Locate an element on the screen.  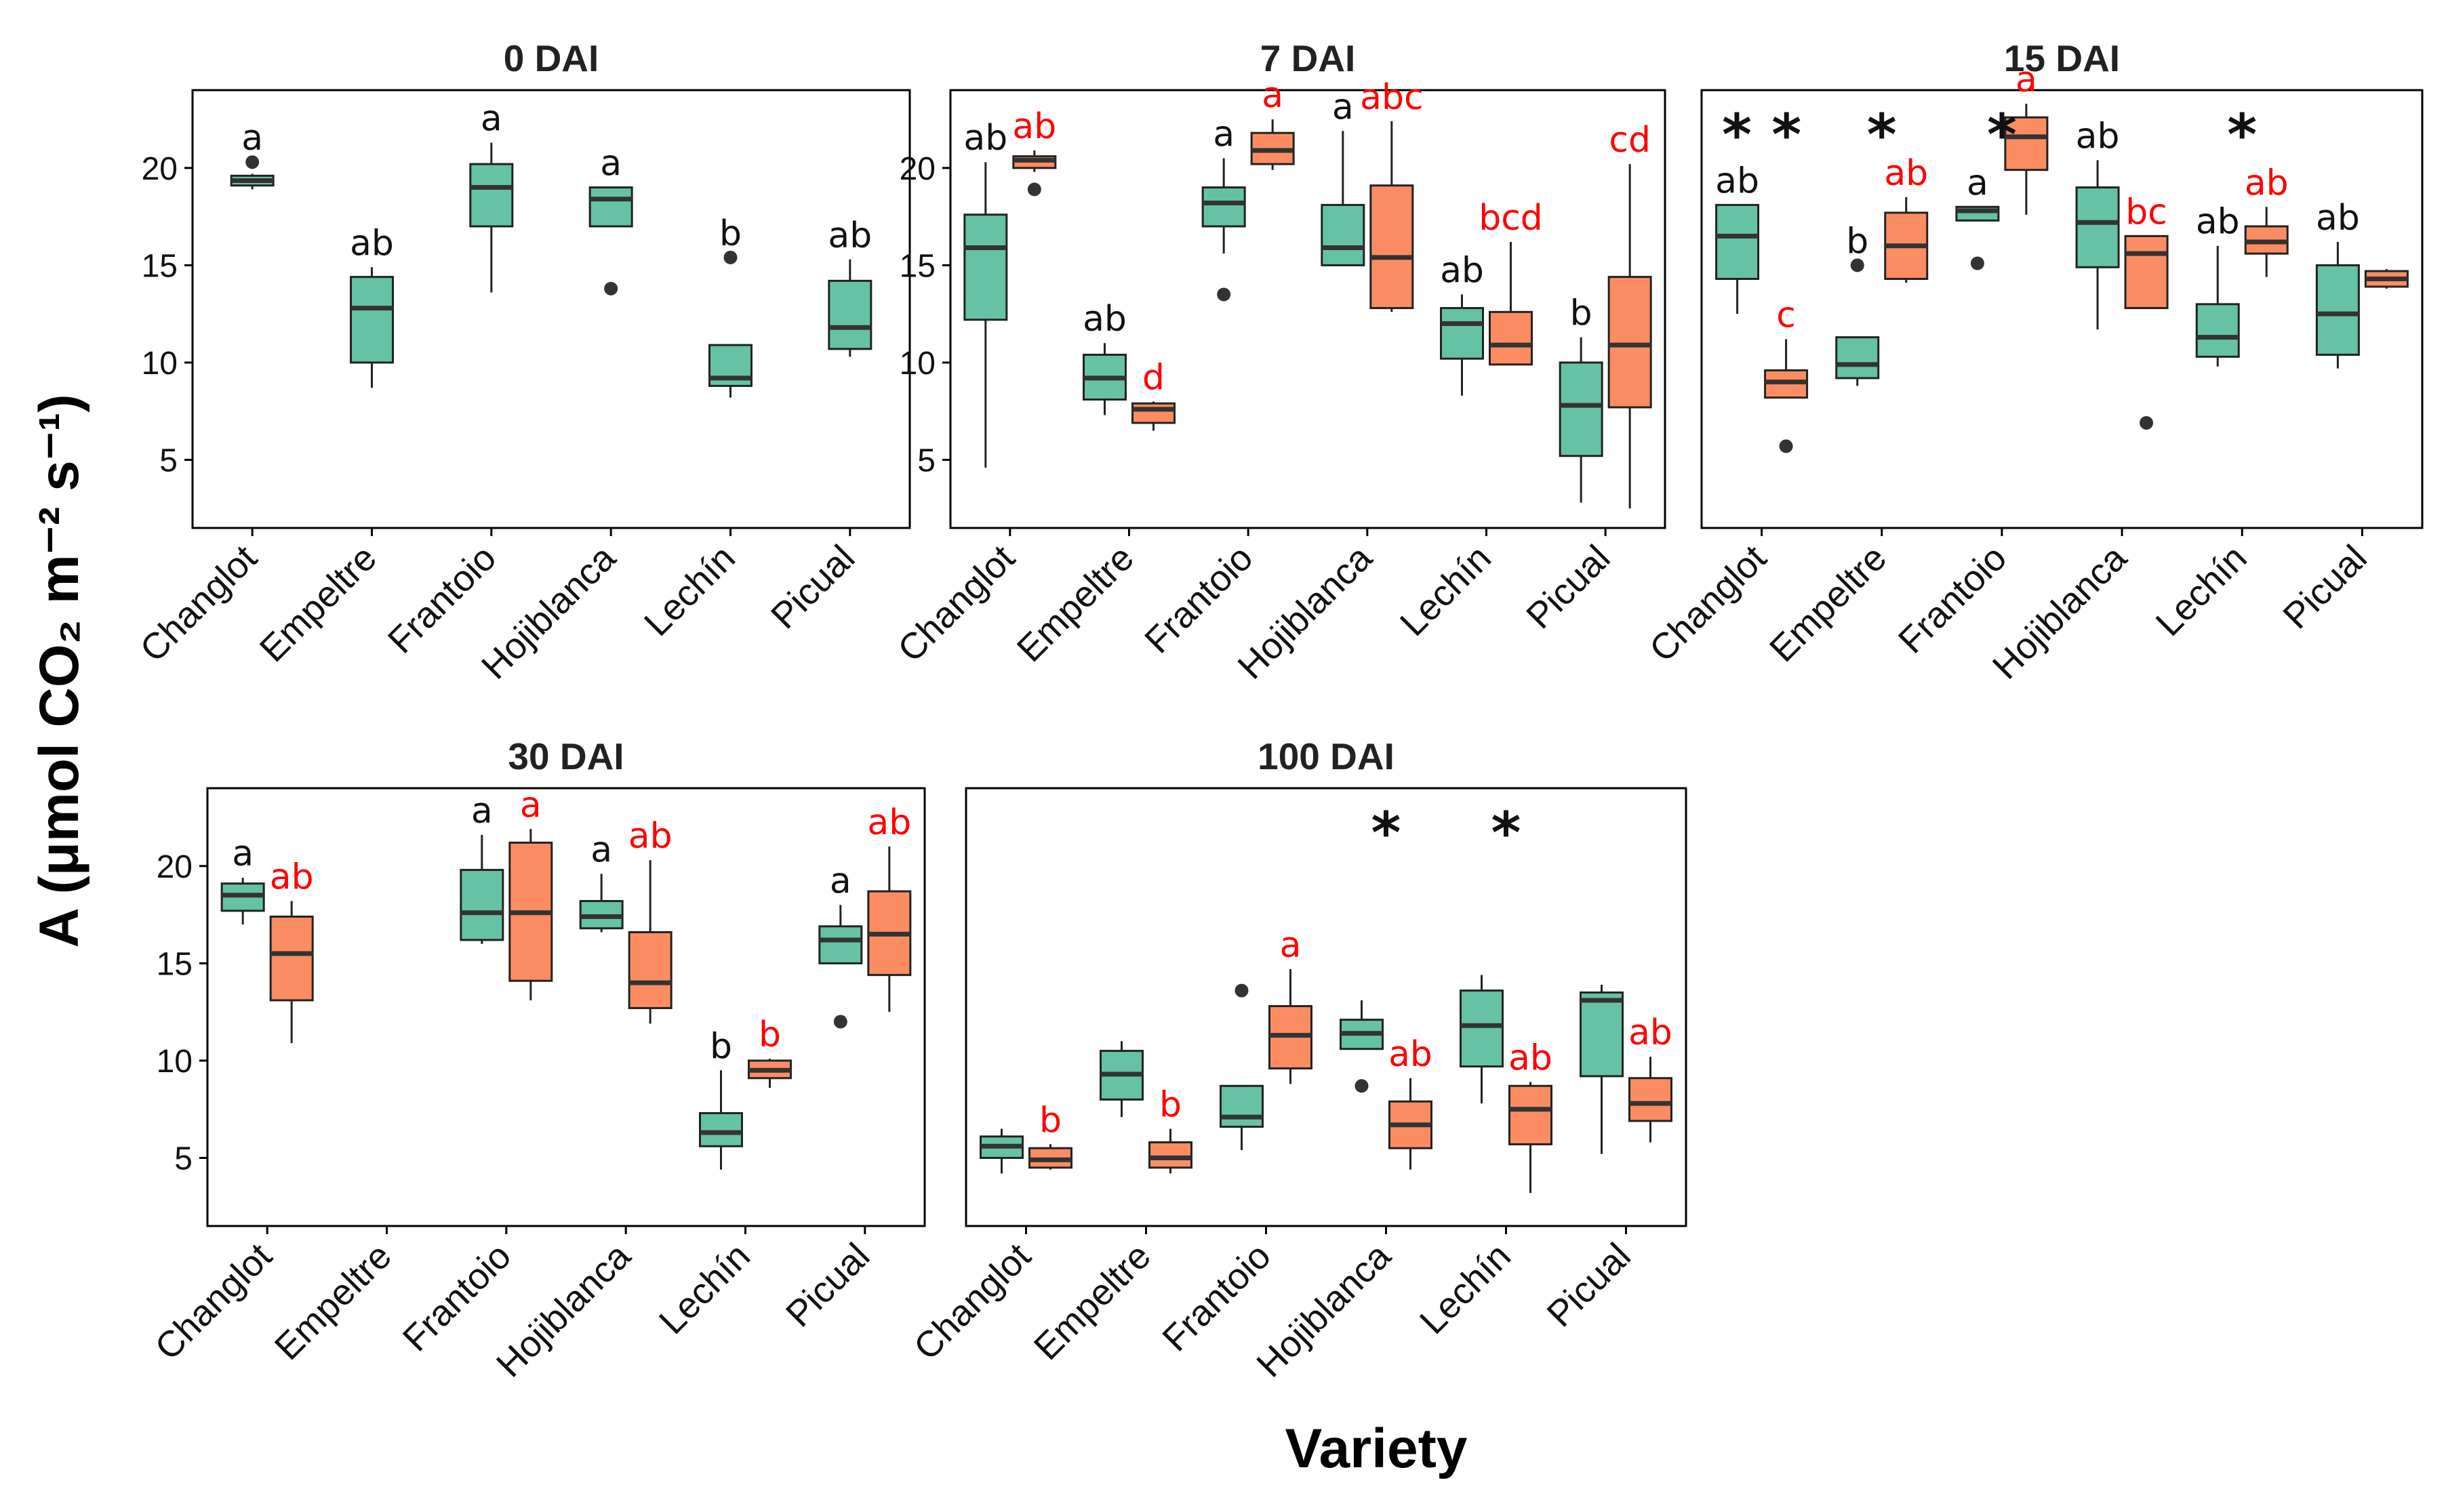
x-axis-label: Variety is located at coordinates (1377, 1449).